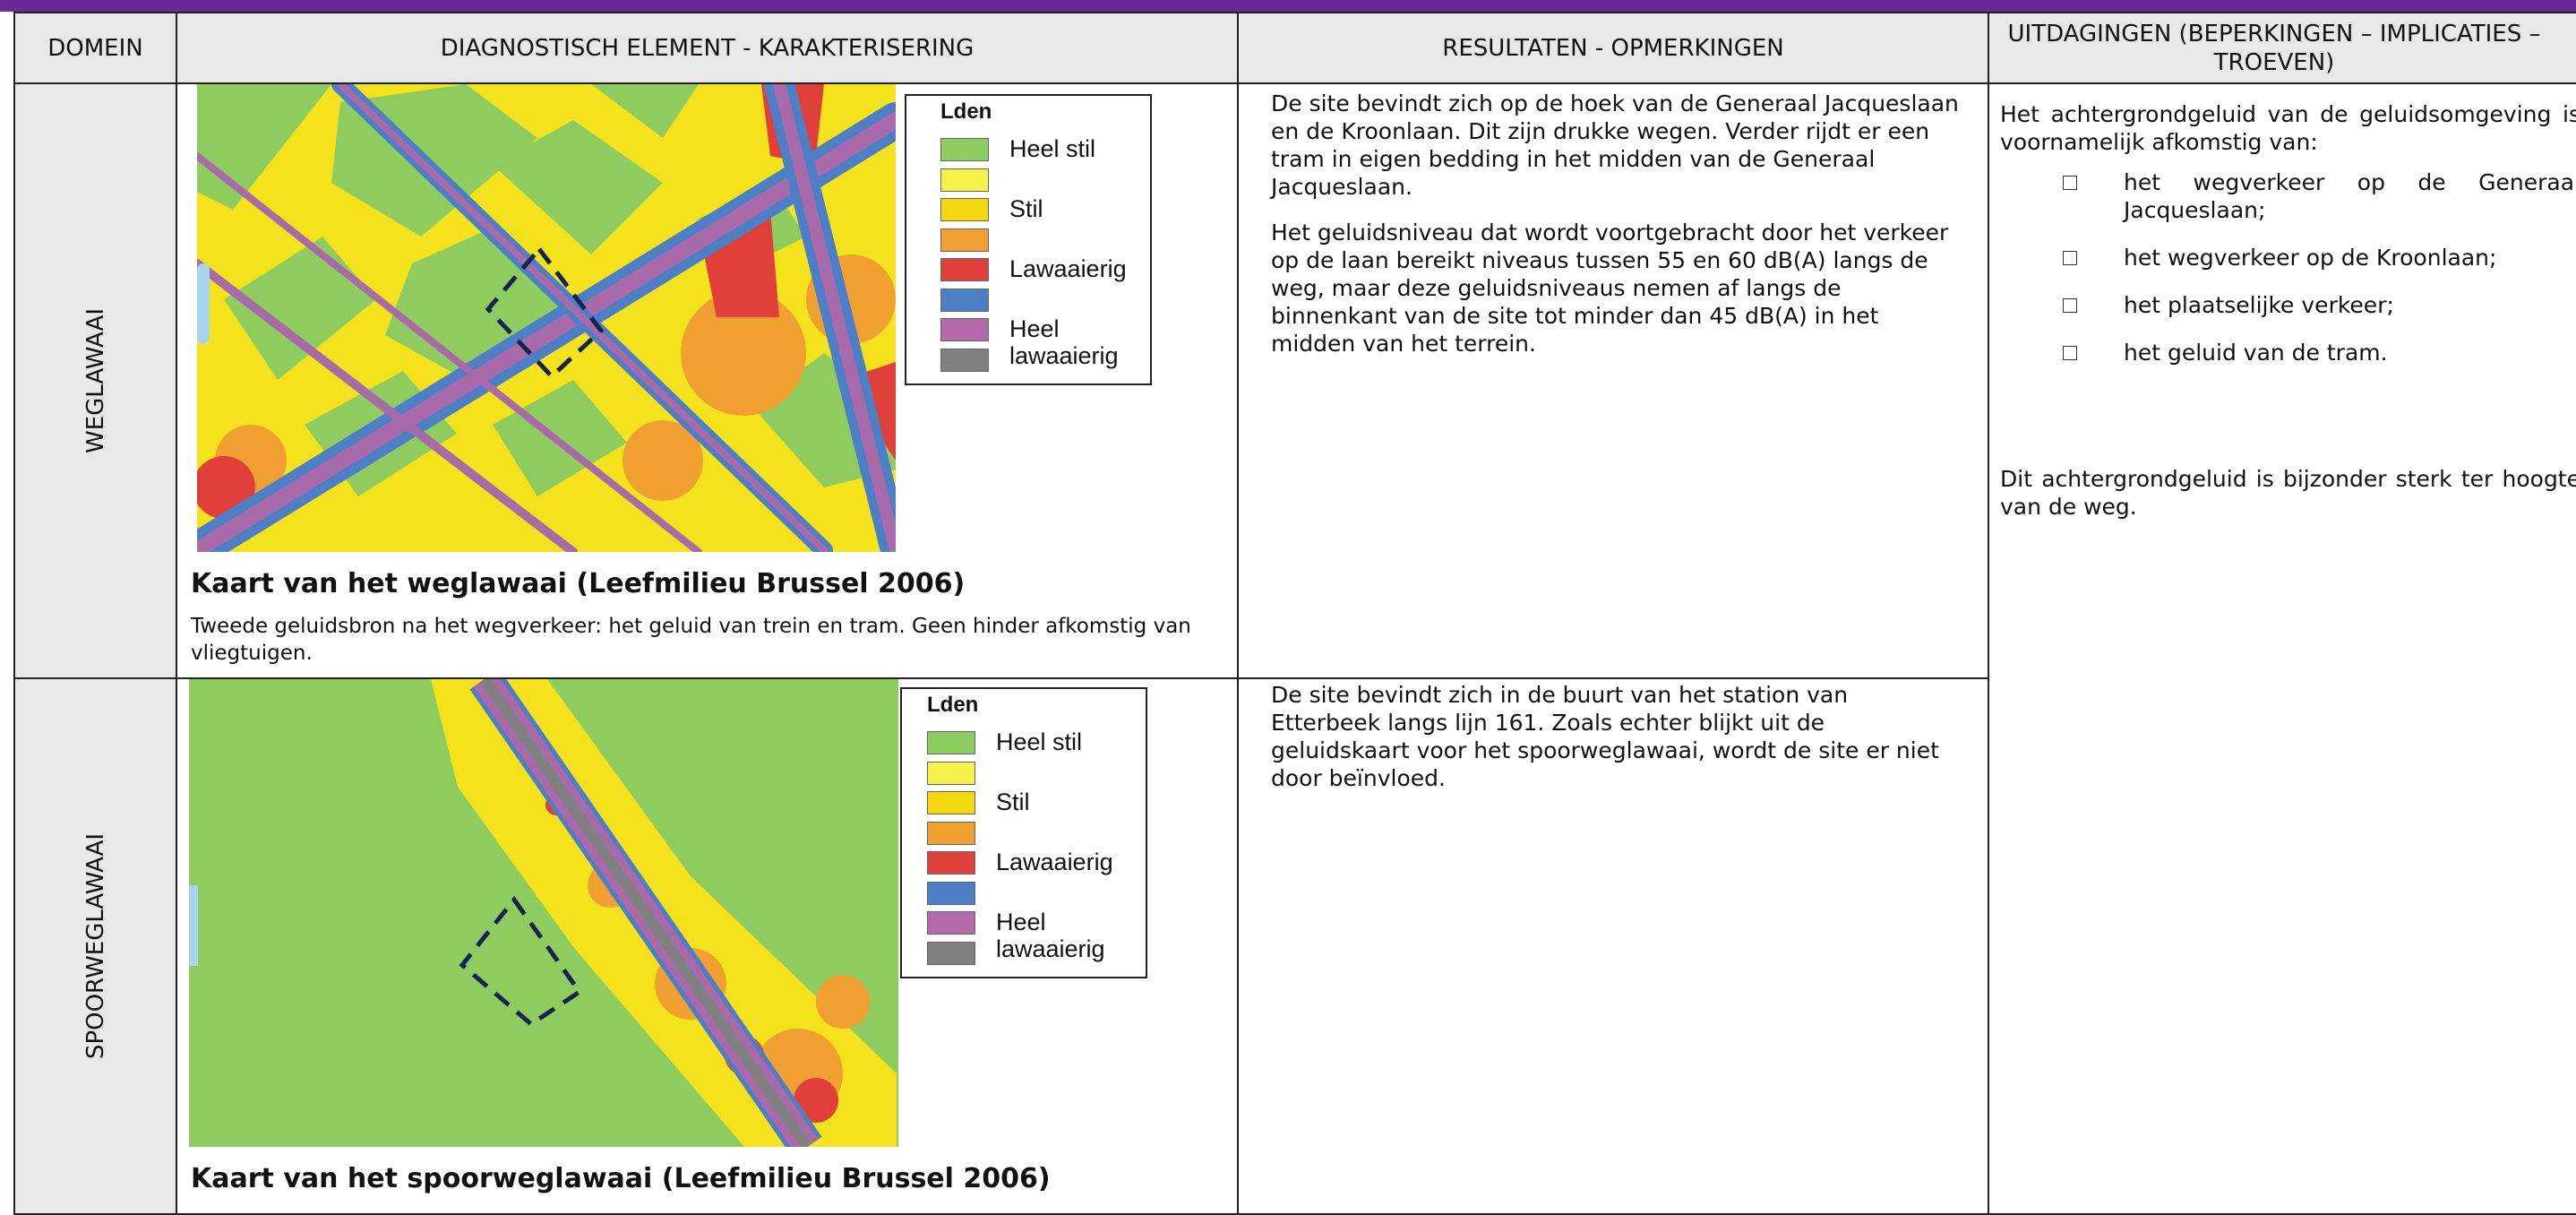  I want to click on header-text: DOMEIN, so click(95, 48).